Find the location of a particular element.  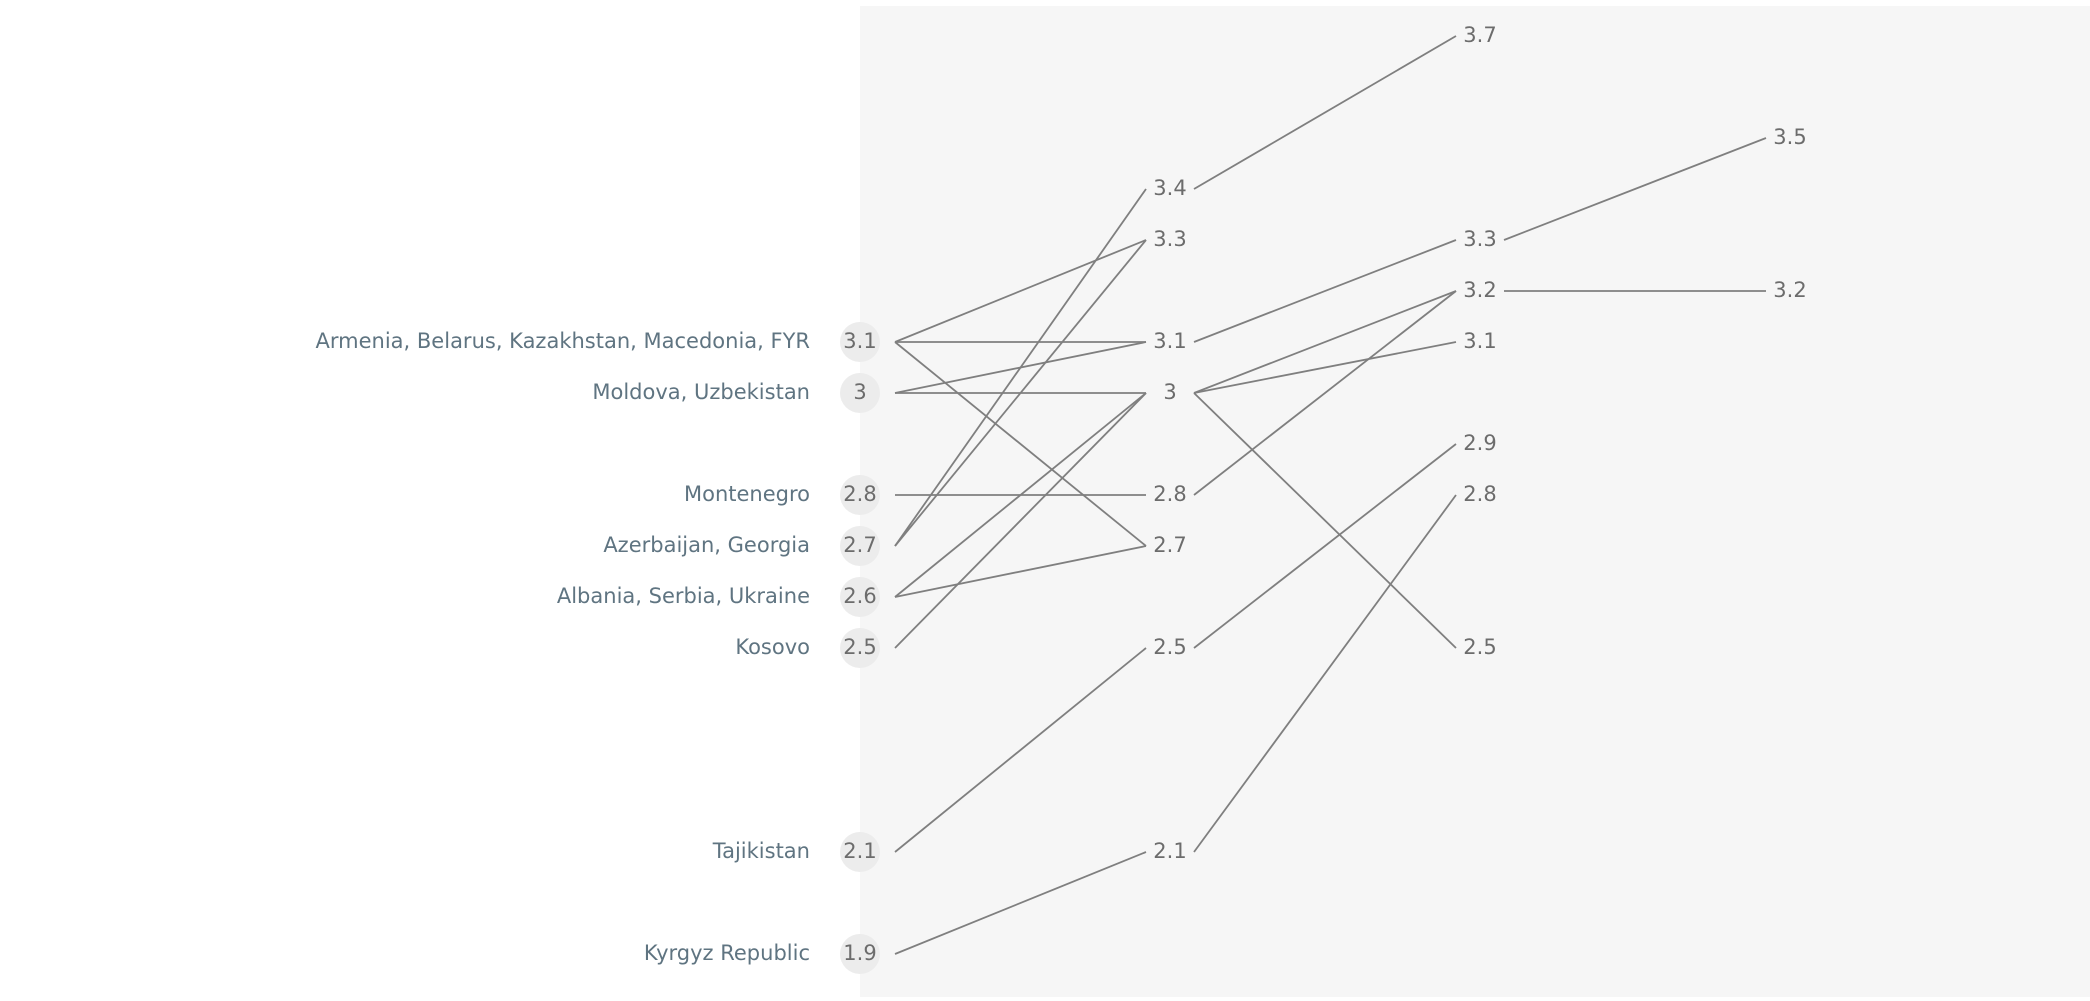

value-label-col1-3: 3 is located at coordinates (1169, 392).